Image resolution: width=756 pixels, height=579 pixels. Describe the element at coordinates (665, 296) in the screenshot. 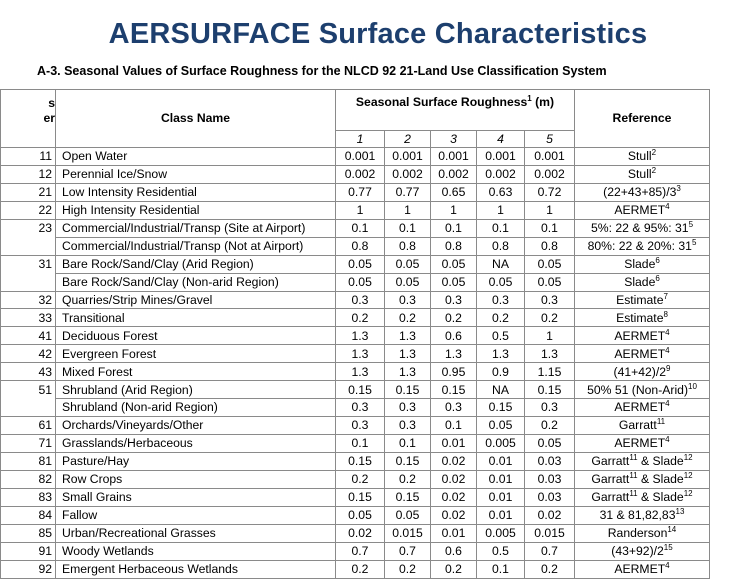

I see `reference-footnote: 7` at that location.